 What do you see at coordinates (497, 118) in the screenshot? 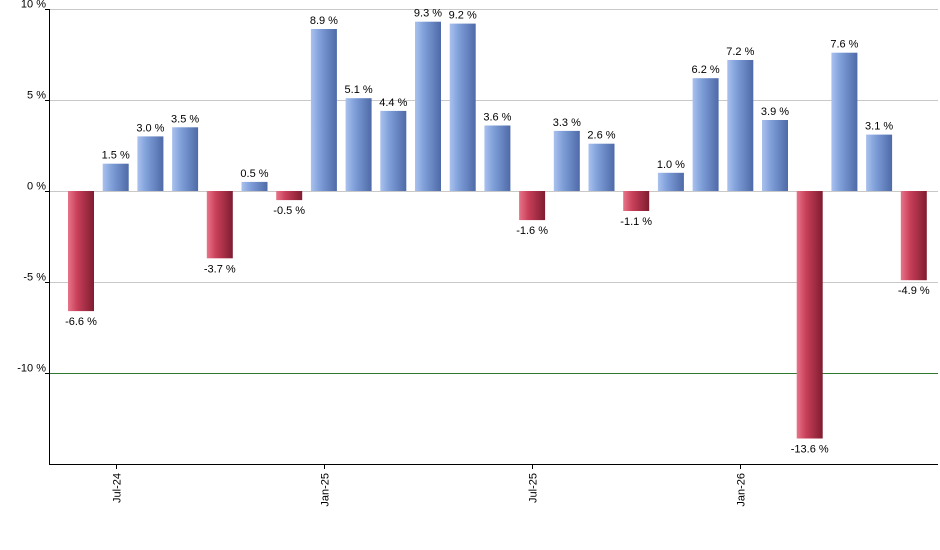
I see `data-label: 3.6 %` at bounding box center [497, 118].